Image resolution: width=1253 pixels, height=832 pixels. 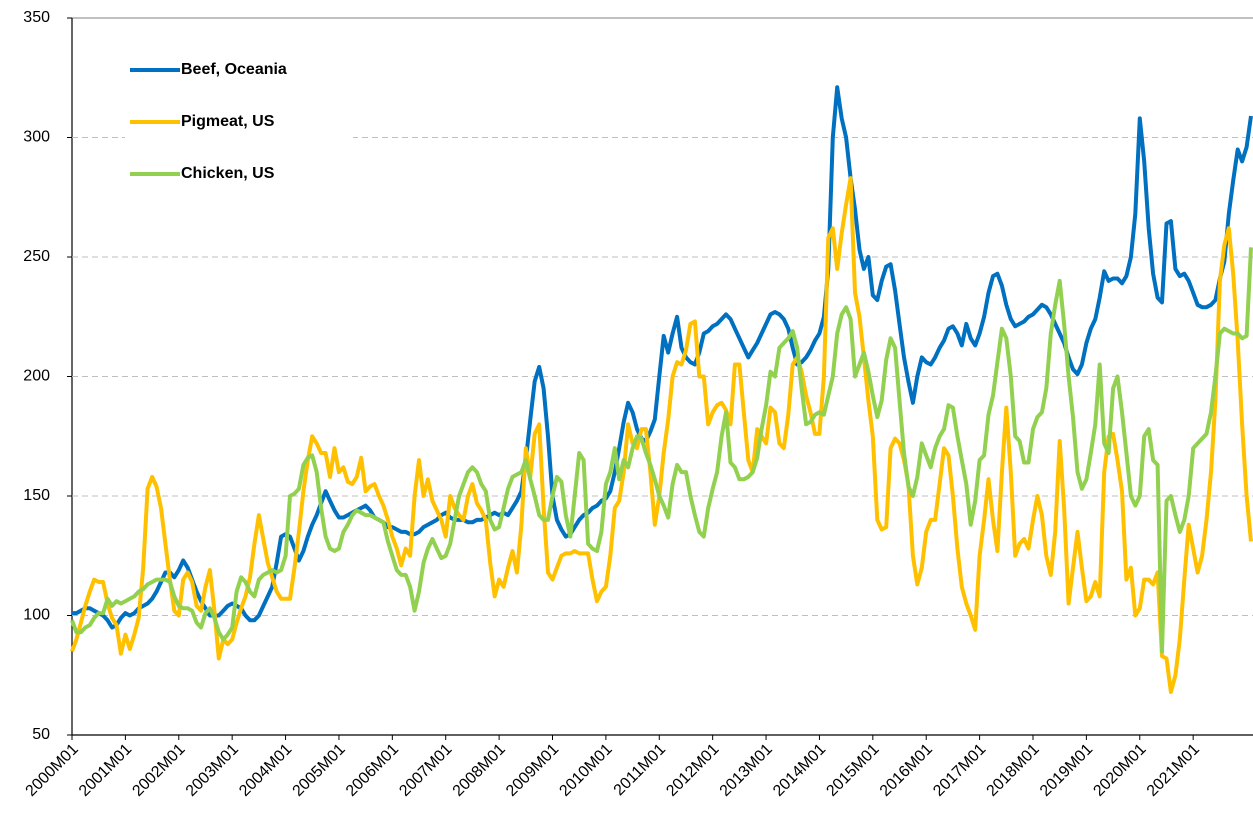 I want to click on x-tick-label: 2008M01, so click(x=479, y=770).